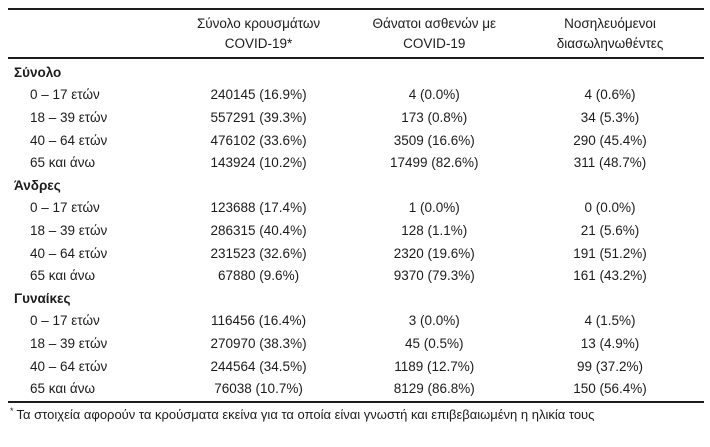 The image size is (710, 447). Describe the element at coordinates (258, 117) in the screenshot. I see `cases-cell: 557291 (39.3%)` at that location.